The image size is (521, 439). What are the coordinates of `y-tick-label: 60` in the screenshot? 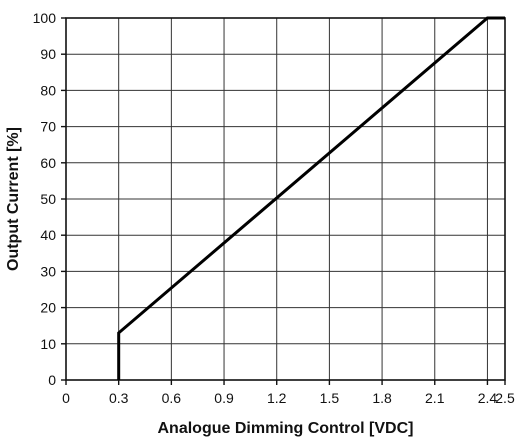 It's located at (48, 163).